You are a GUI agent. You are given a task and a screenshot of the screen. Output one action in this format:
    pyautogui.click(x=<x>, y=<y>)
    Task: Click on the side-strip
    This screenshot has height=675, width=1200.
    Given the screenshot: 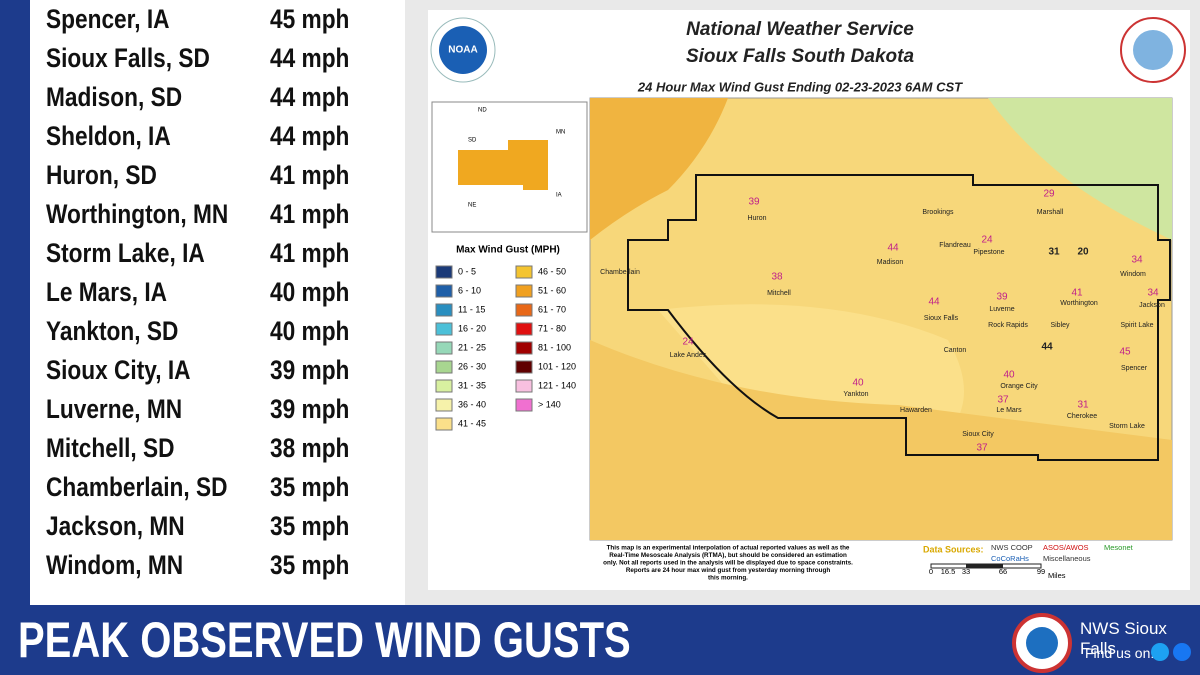 What is the action you would take?
    pyautogui.click(x=15, y=302)
    